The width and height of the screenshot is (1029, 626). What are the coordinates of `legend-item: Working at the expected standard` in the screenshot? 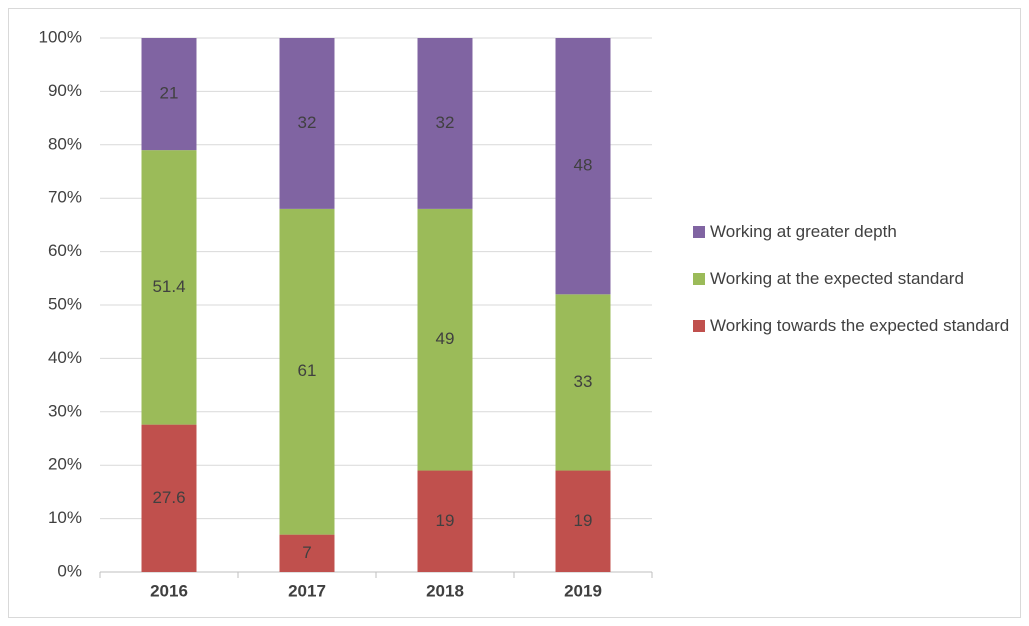 It's located at (858, 278).